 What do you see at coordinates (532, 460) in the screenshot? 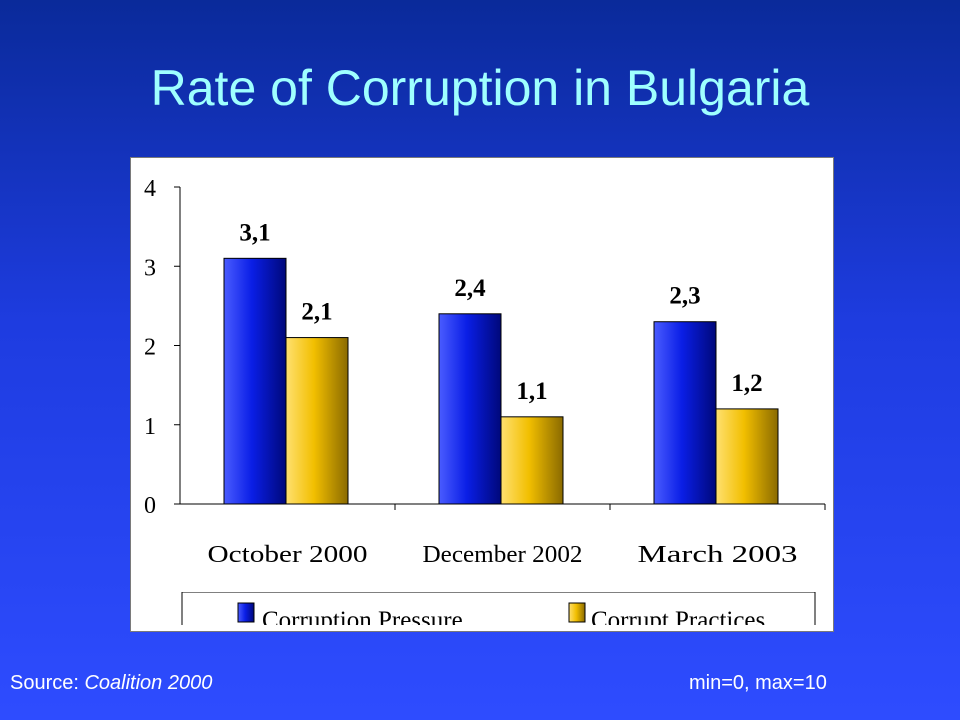
I see `bar-corrupt-practices-december-2002` at bounding box center [532, 460].